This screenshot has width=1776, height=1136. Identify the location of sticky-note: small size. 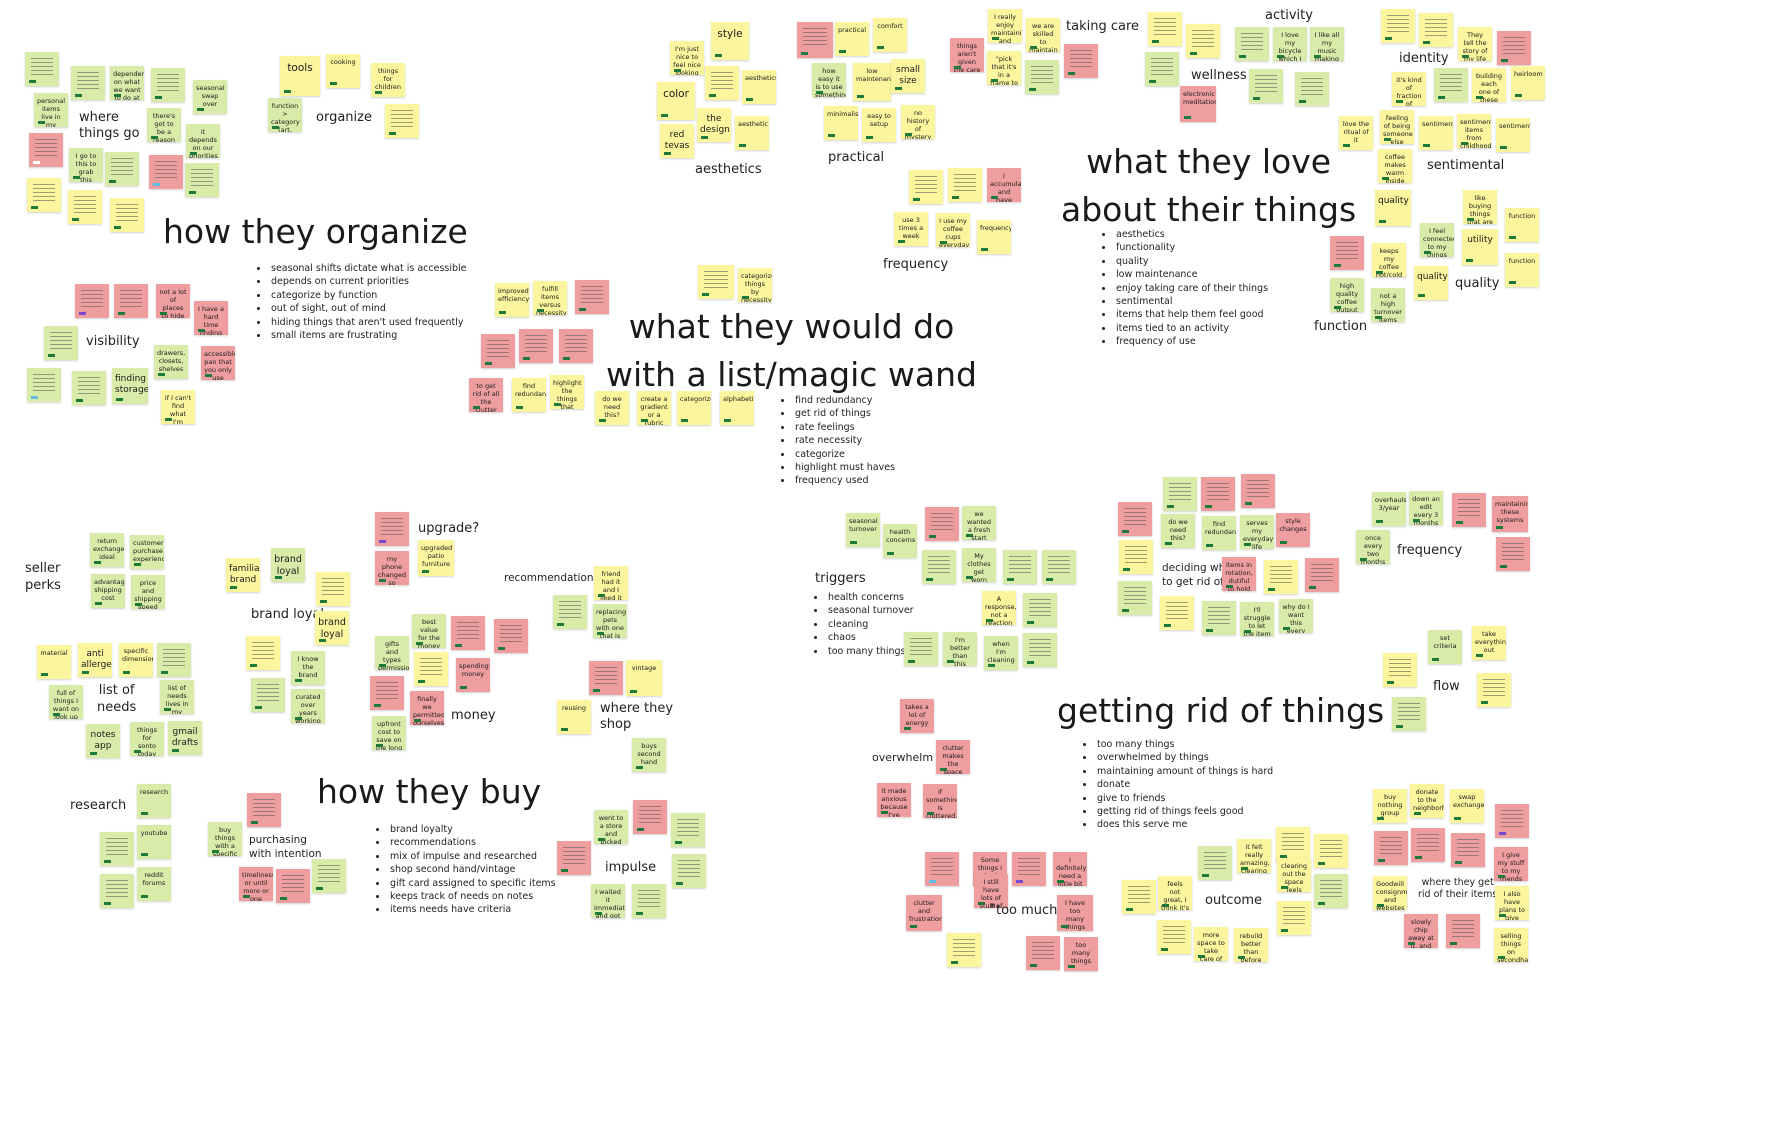
(908, 76).